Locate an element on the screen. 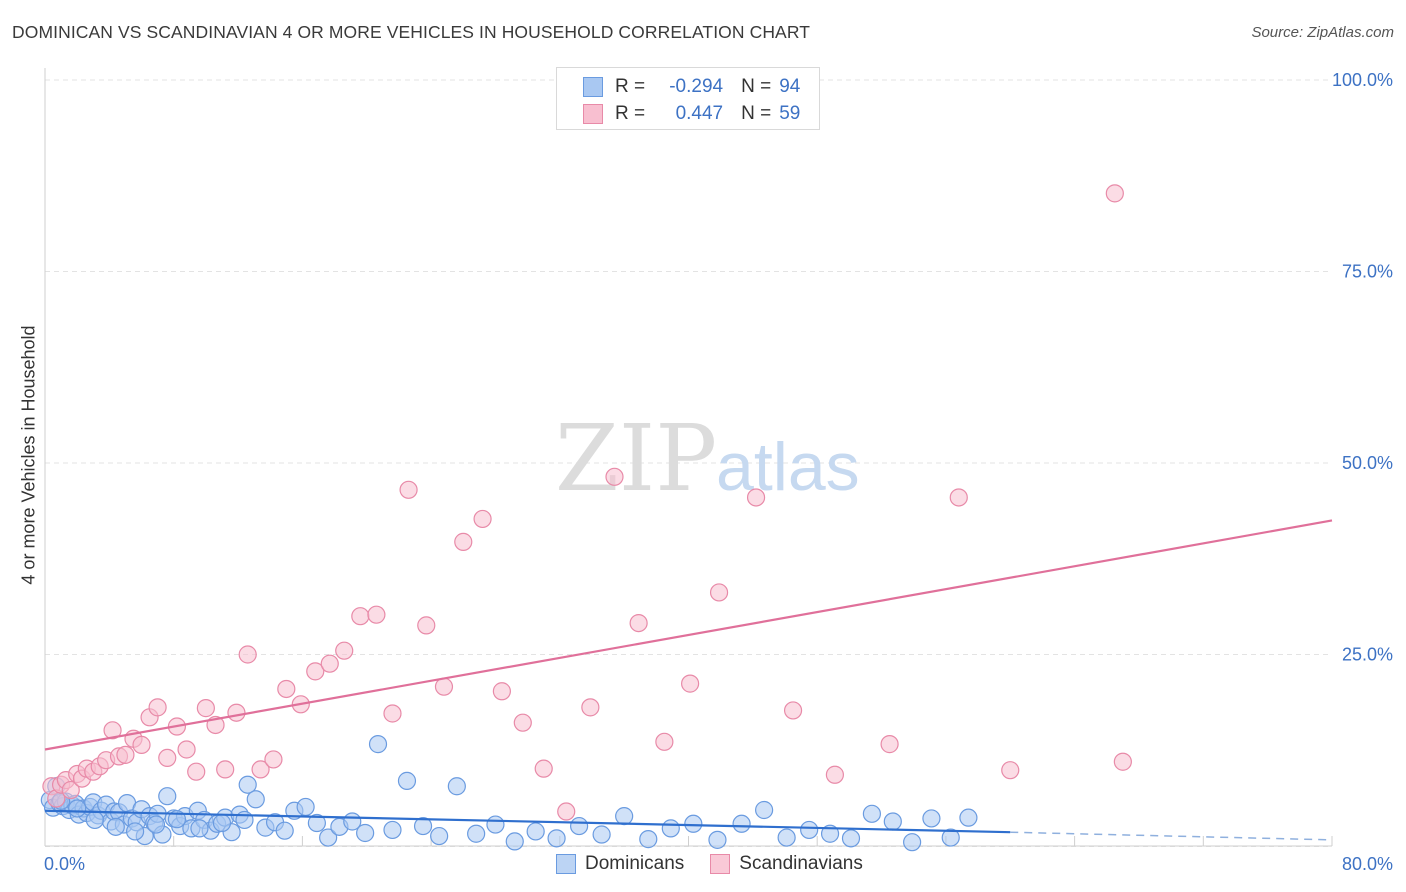 The width and height of the screenshot is (1406, 892). y-tick-label: 25.0% is located at coordinates (1367, 655).